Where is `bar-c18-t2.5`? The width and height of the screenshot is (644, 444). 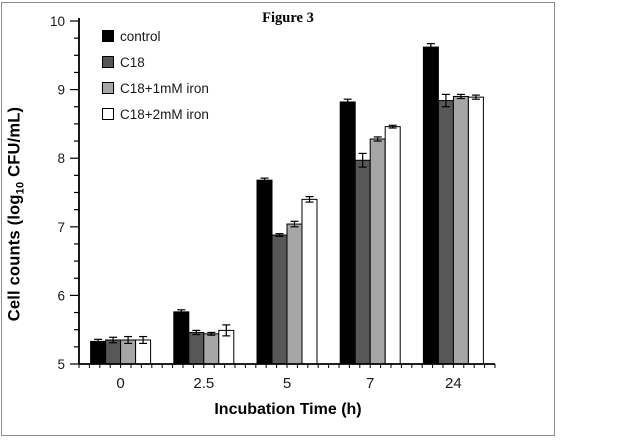
bar-c18-t2.5 is located at coordinates (196, 348).